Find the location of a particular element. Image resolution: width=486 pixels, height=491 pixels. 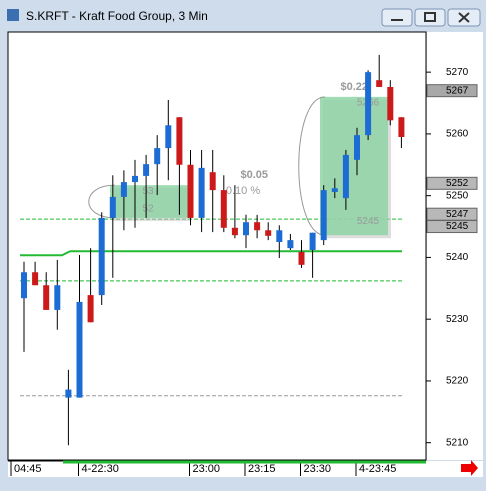

x-tick-label: 23:30 is located at coordinates (318, 469).